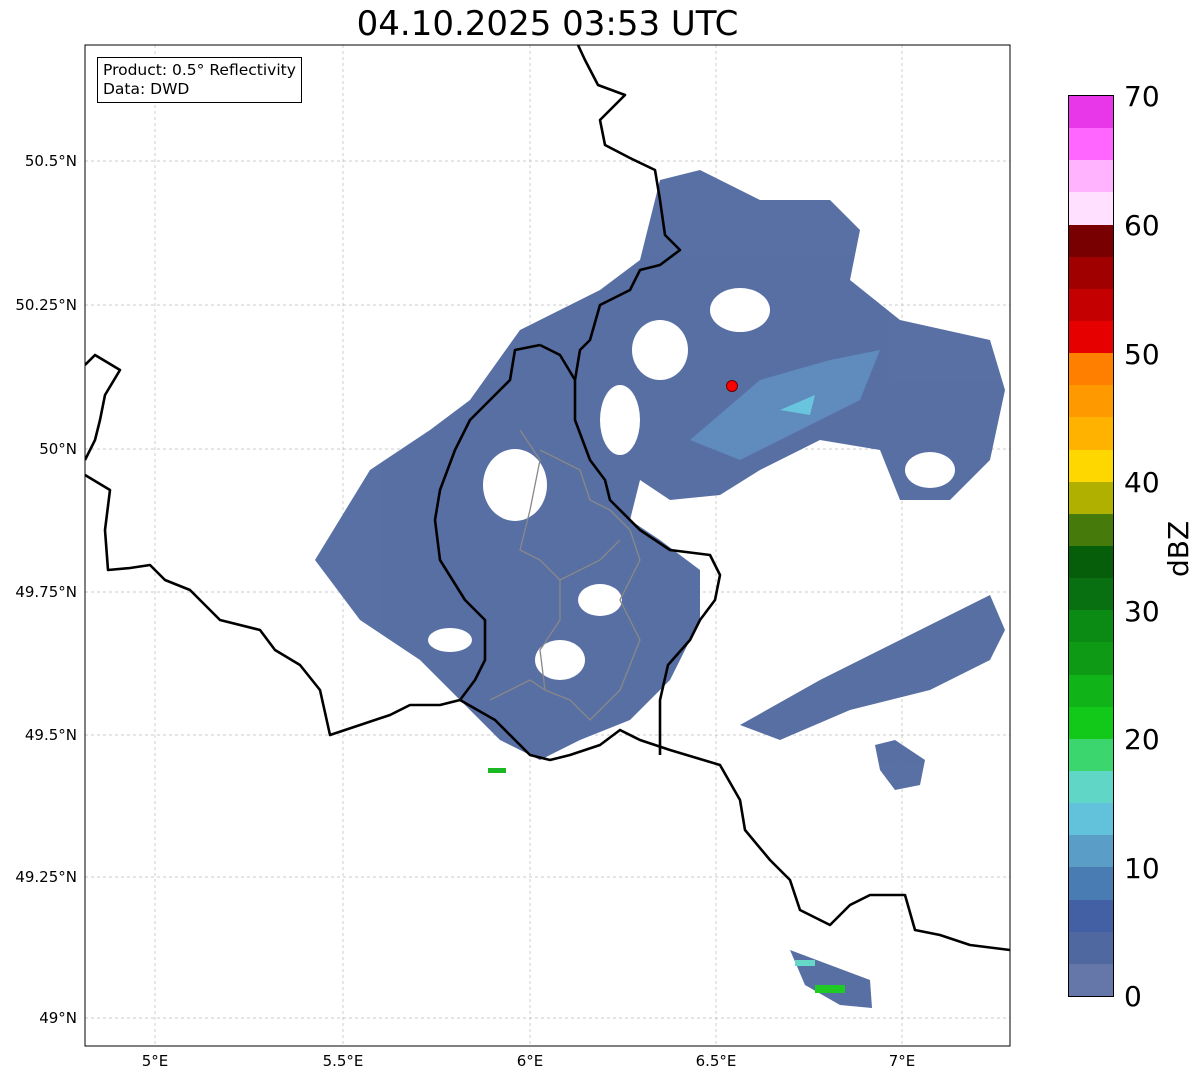 The height and width of the screenshot is (1081, 1202). Describe the element at coordinates (199, 70) in the screenshot. I see `product-label: Product: 0.5° Reflectivity` at that location.